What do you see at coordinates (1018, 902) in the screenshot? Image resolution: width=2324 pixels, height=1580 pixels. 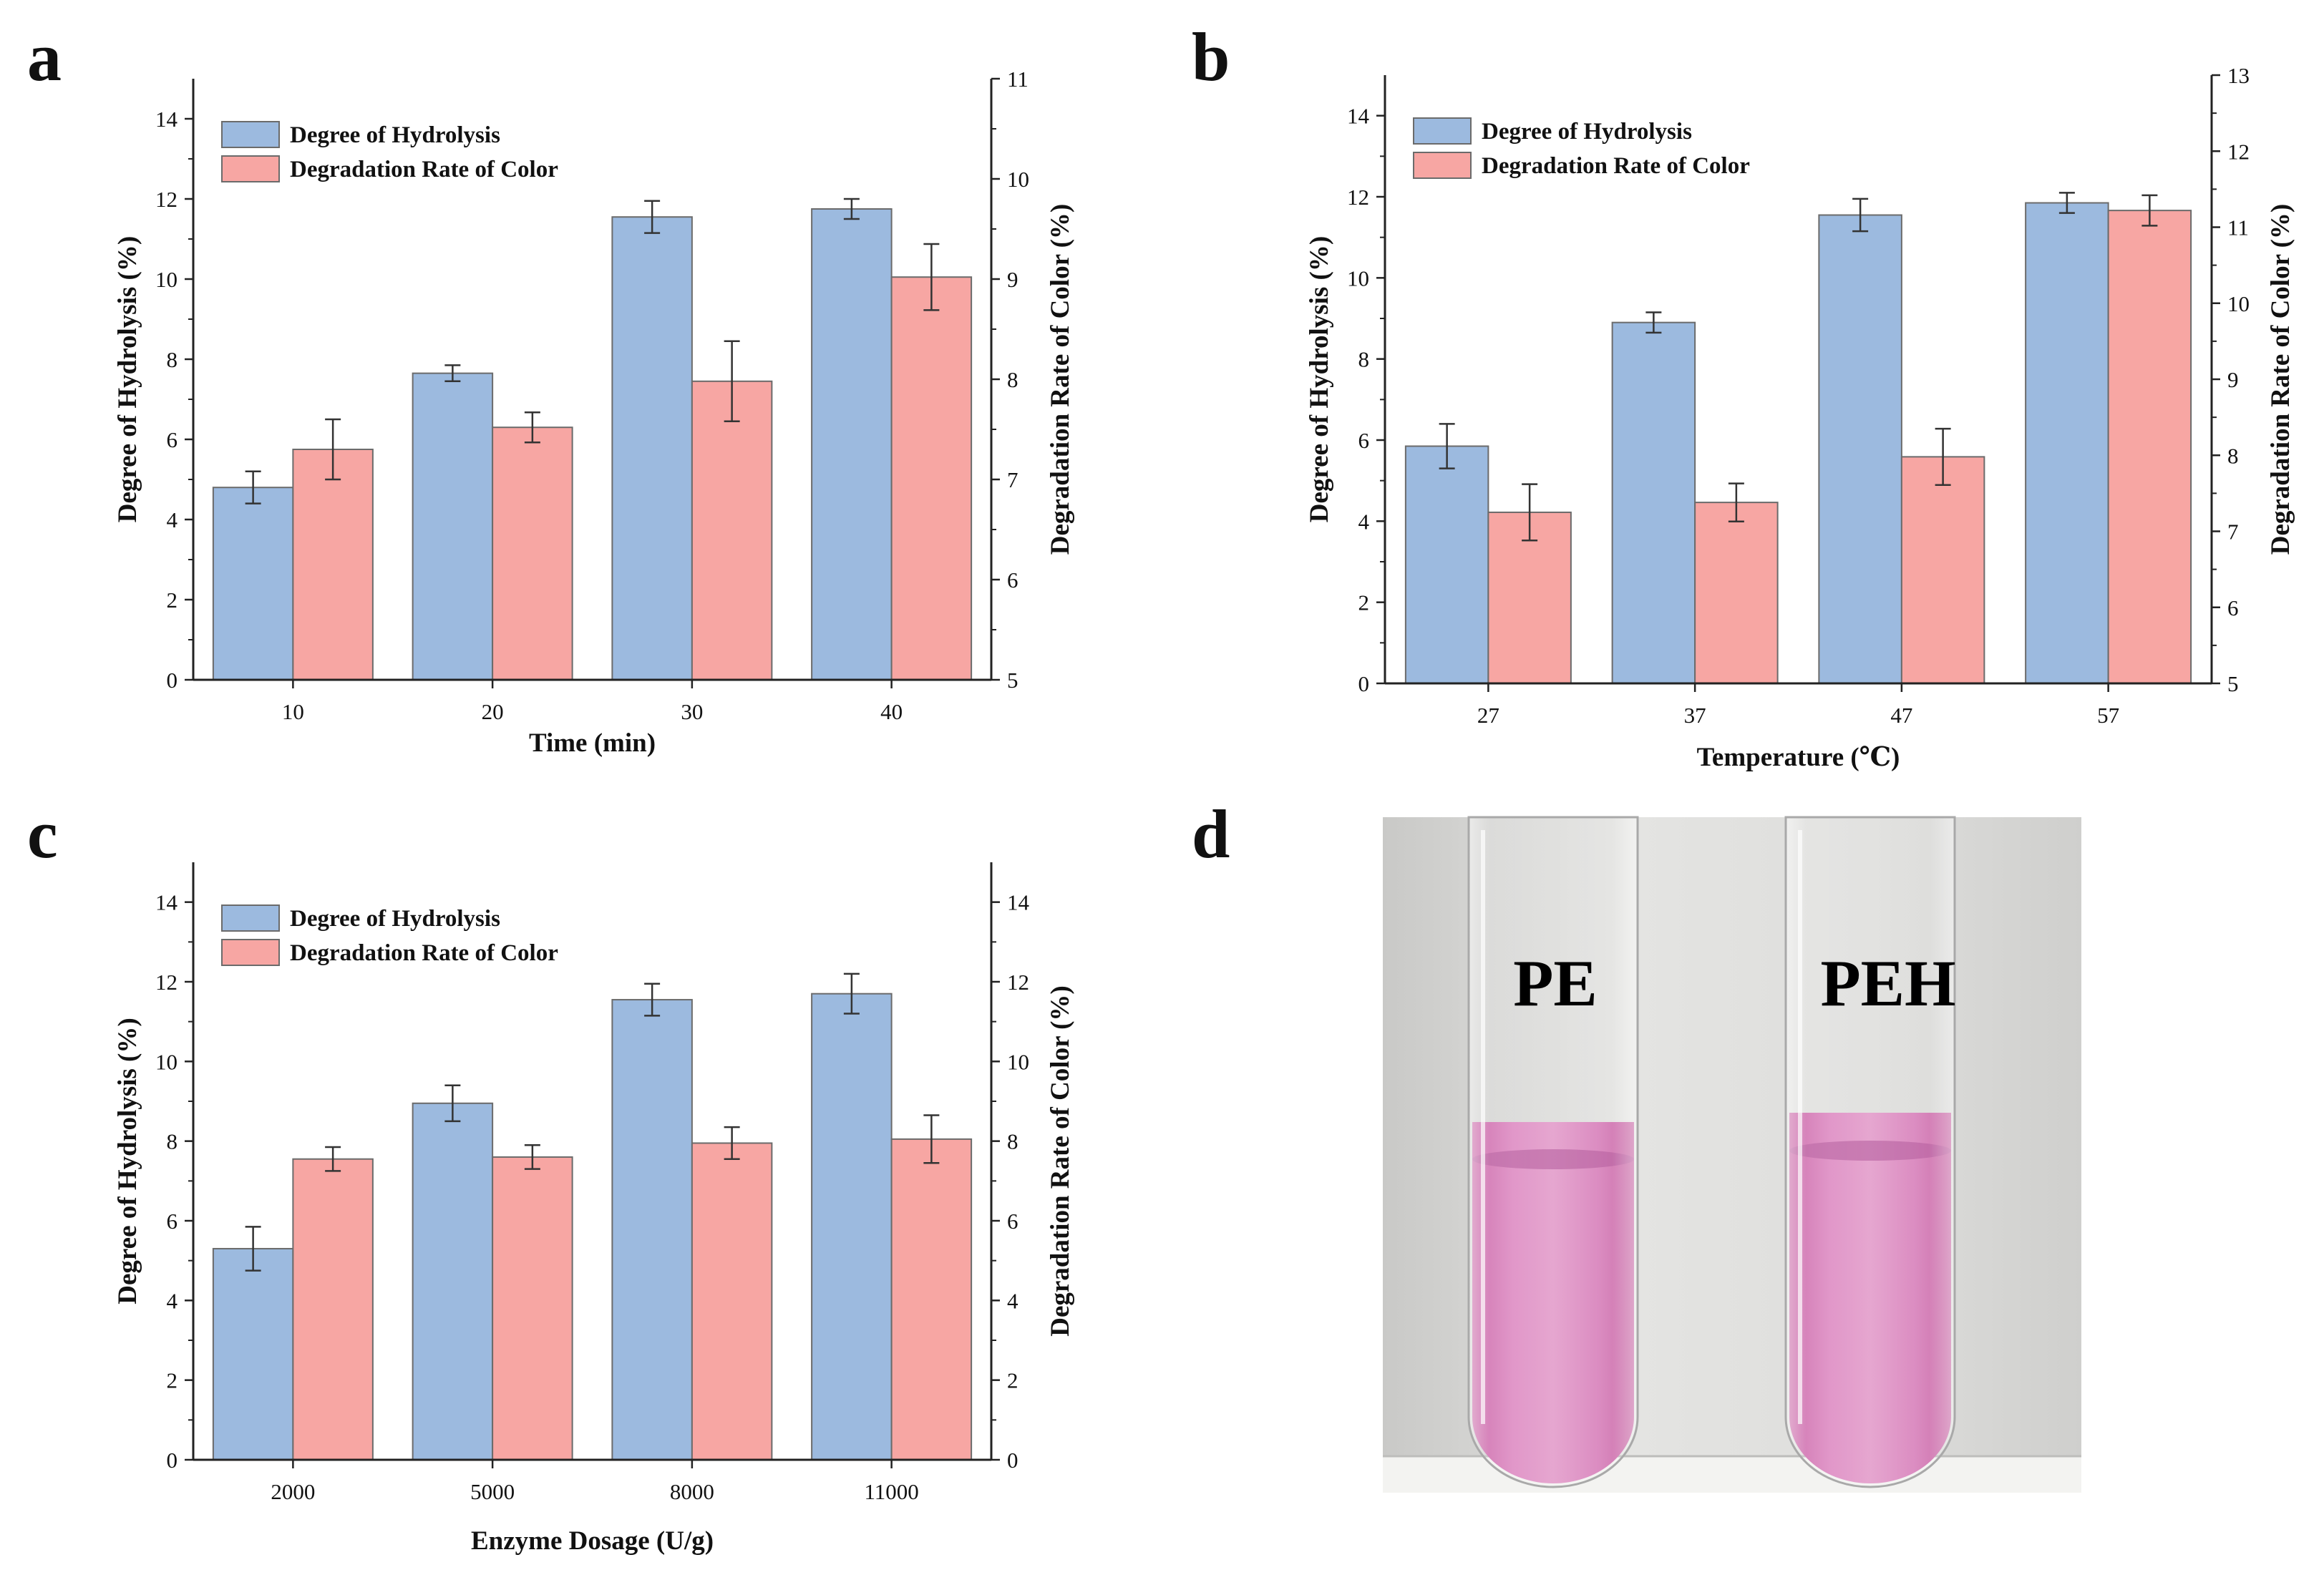 I see `y-tick-label-right: 14` at bounding box center [1018, 902].